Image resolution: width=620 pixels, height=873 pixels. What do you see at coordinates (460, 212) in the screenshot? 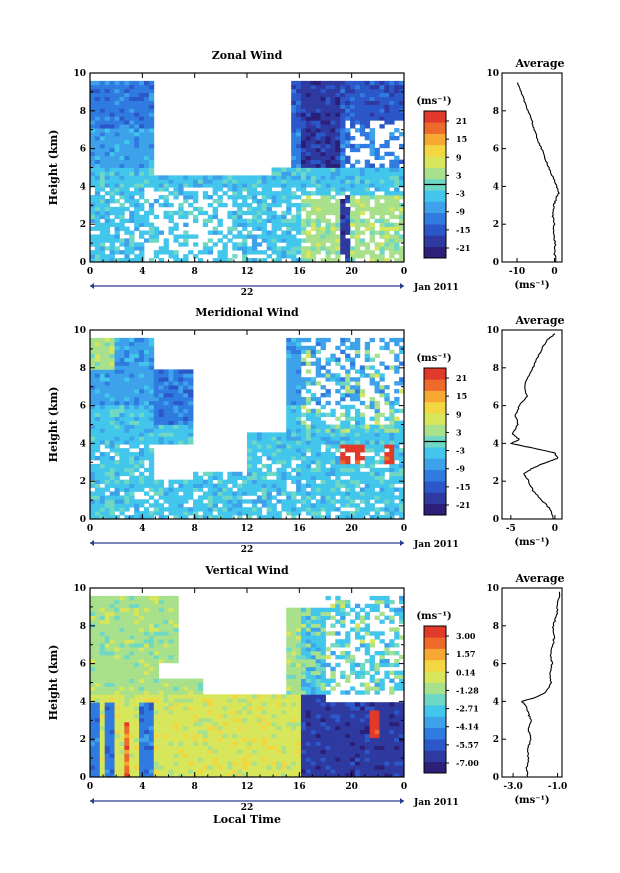
I see `colorbar-tick-label: -9` at bounding box center [460, 212].